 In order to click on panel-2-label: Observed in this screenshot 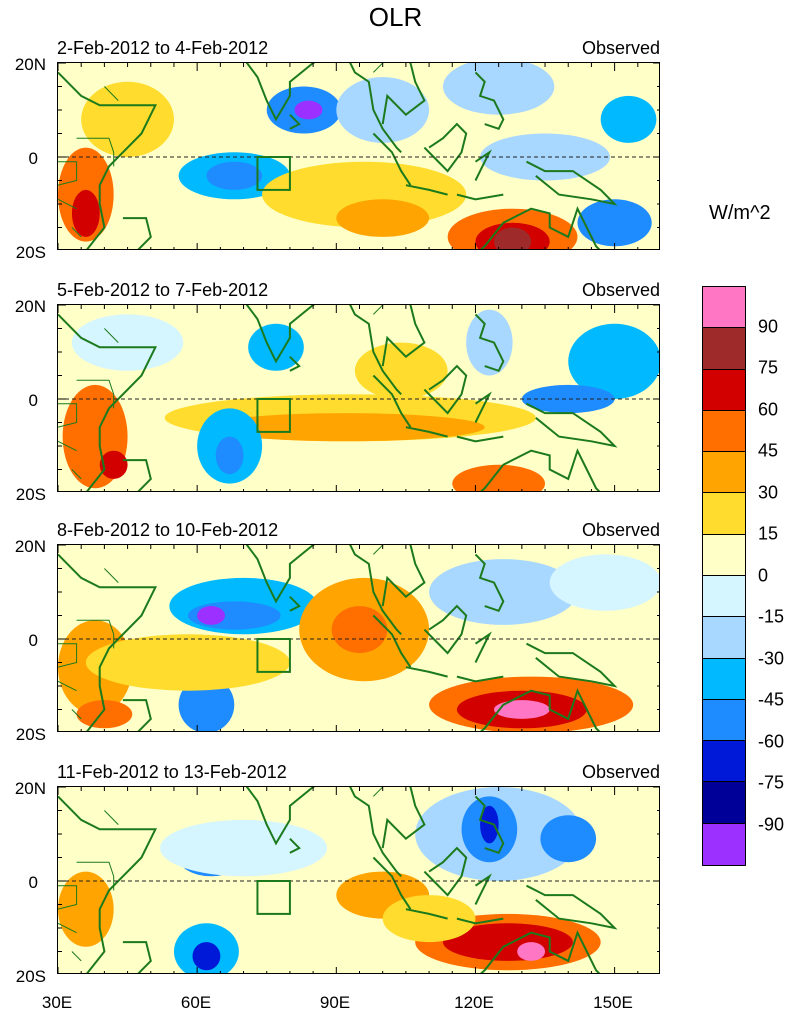, I will do `click(620, 290)`.